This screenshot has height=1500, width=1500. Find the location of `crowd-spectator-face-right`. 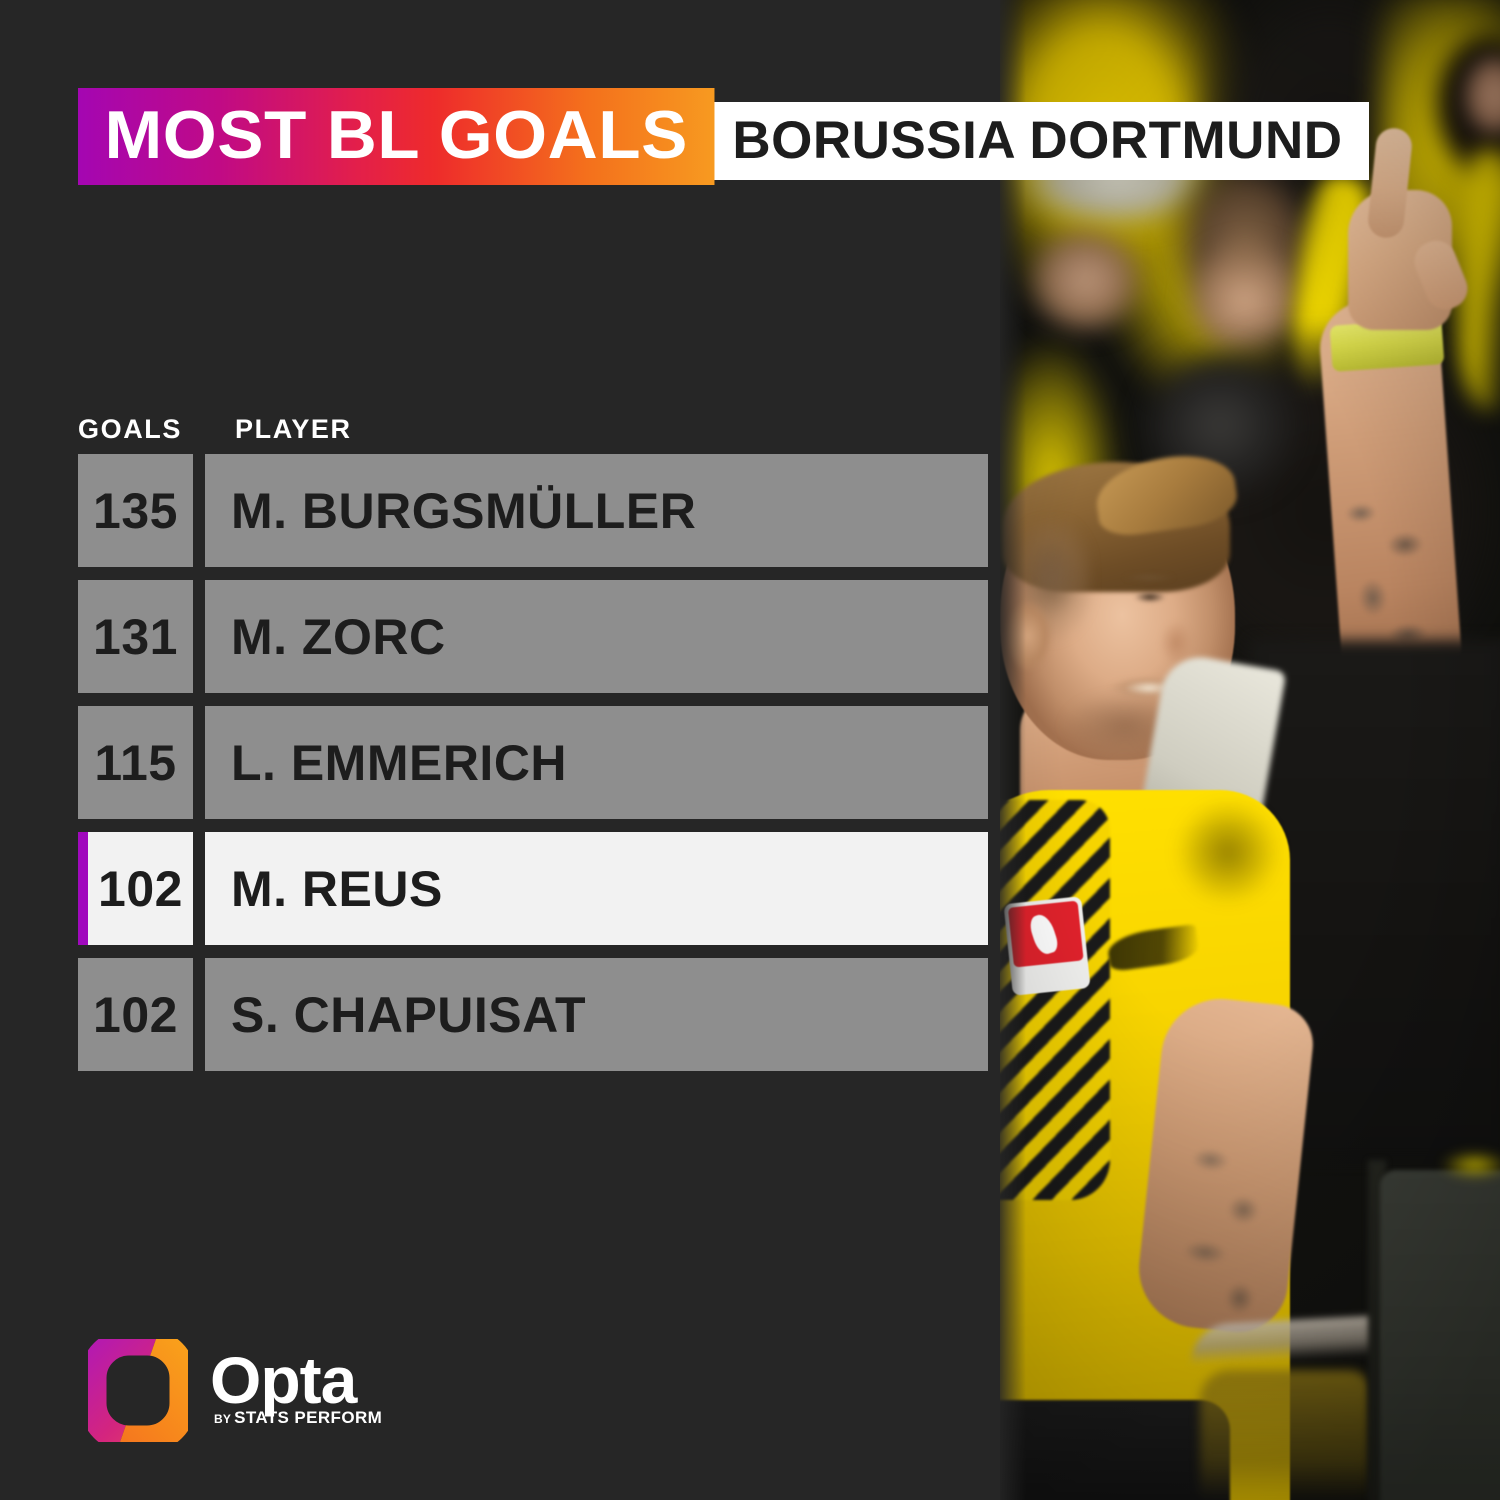

crowd-spectator-face-right is located at coordinates (1477, 95).